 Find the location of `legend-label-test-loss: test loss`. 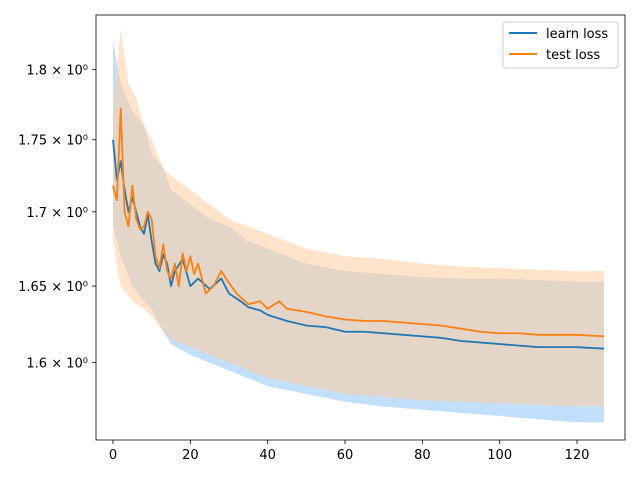

legend-label-test-loss: test loss is located at coordinates (573, 55).